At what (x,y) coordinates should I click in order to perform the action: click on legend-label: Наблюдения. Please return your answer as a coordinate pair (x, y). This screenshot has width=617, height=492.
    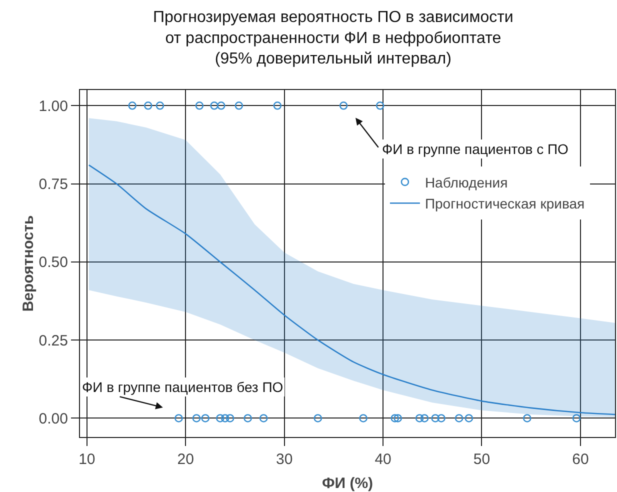
    Looking at the image, I should click on (466, 182).